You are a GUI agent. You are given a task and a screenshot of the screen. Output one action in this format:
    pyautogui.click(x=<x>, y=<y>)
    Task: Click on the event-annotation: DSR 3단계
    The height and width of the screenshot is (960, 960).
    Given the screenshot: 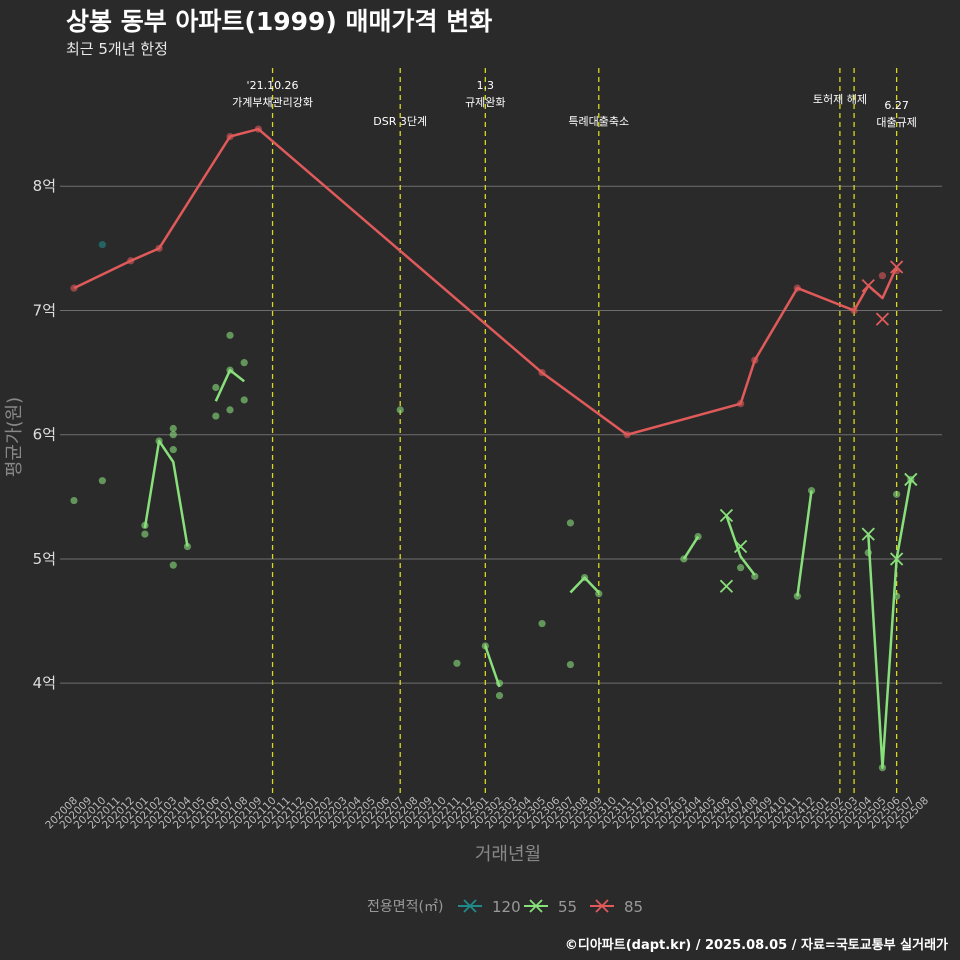 What is the action you would take?
    pyautogui.click(x=400, y=121)
    